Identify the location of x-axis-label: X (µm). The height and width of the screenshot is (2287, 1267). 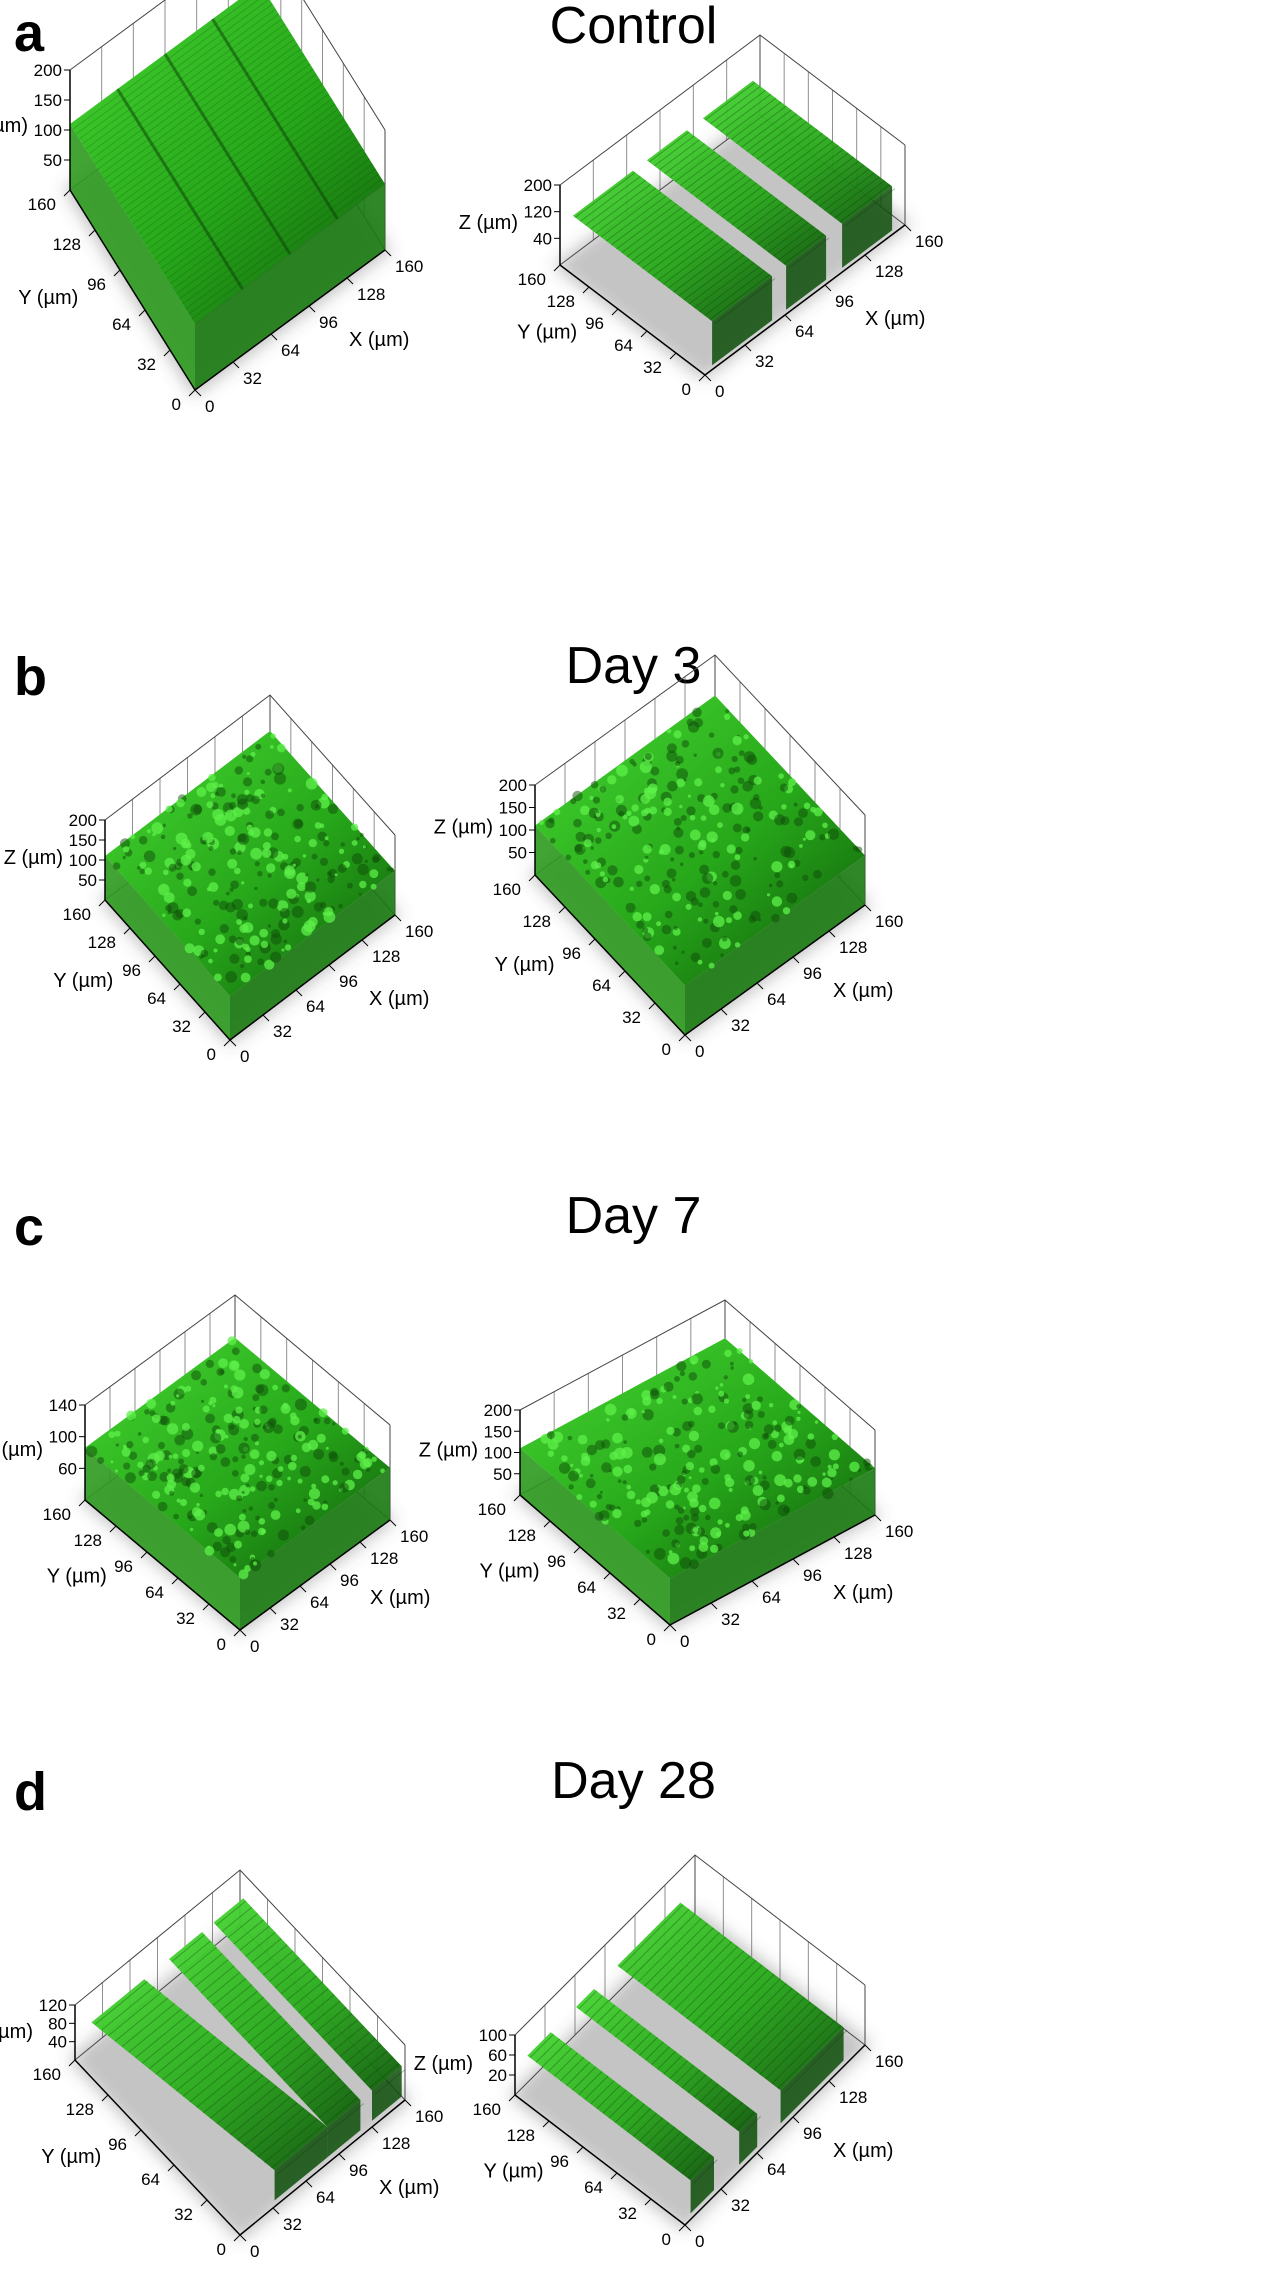
(409, 2188).